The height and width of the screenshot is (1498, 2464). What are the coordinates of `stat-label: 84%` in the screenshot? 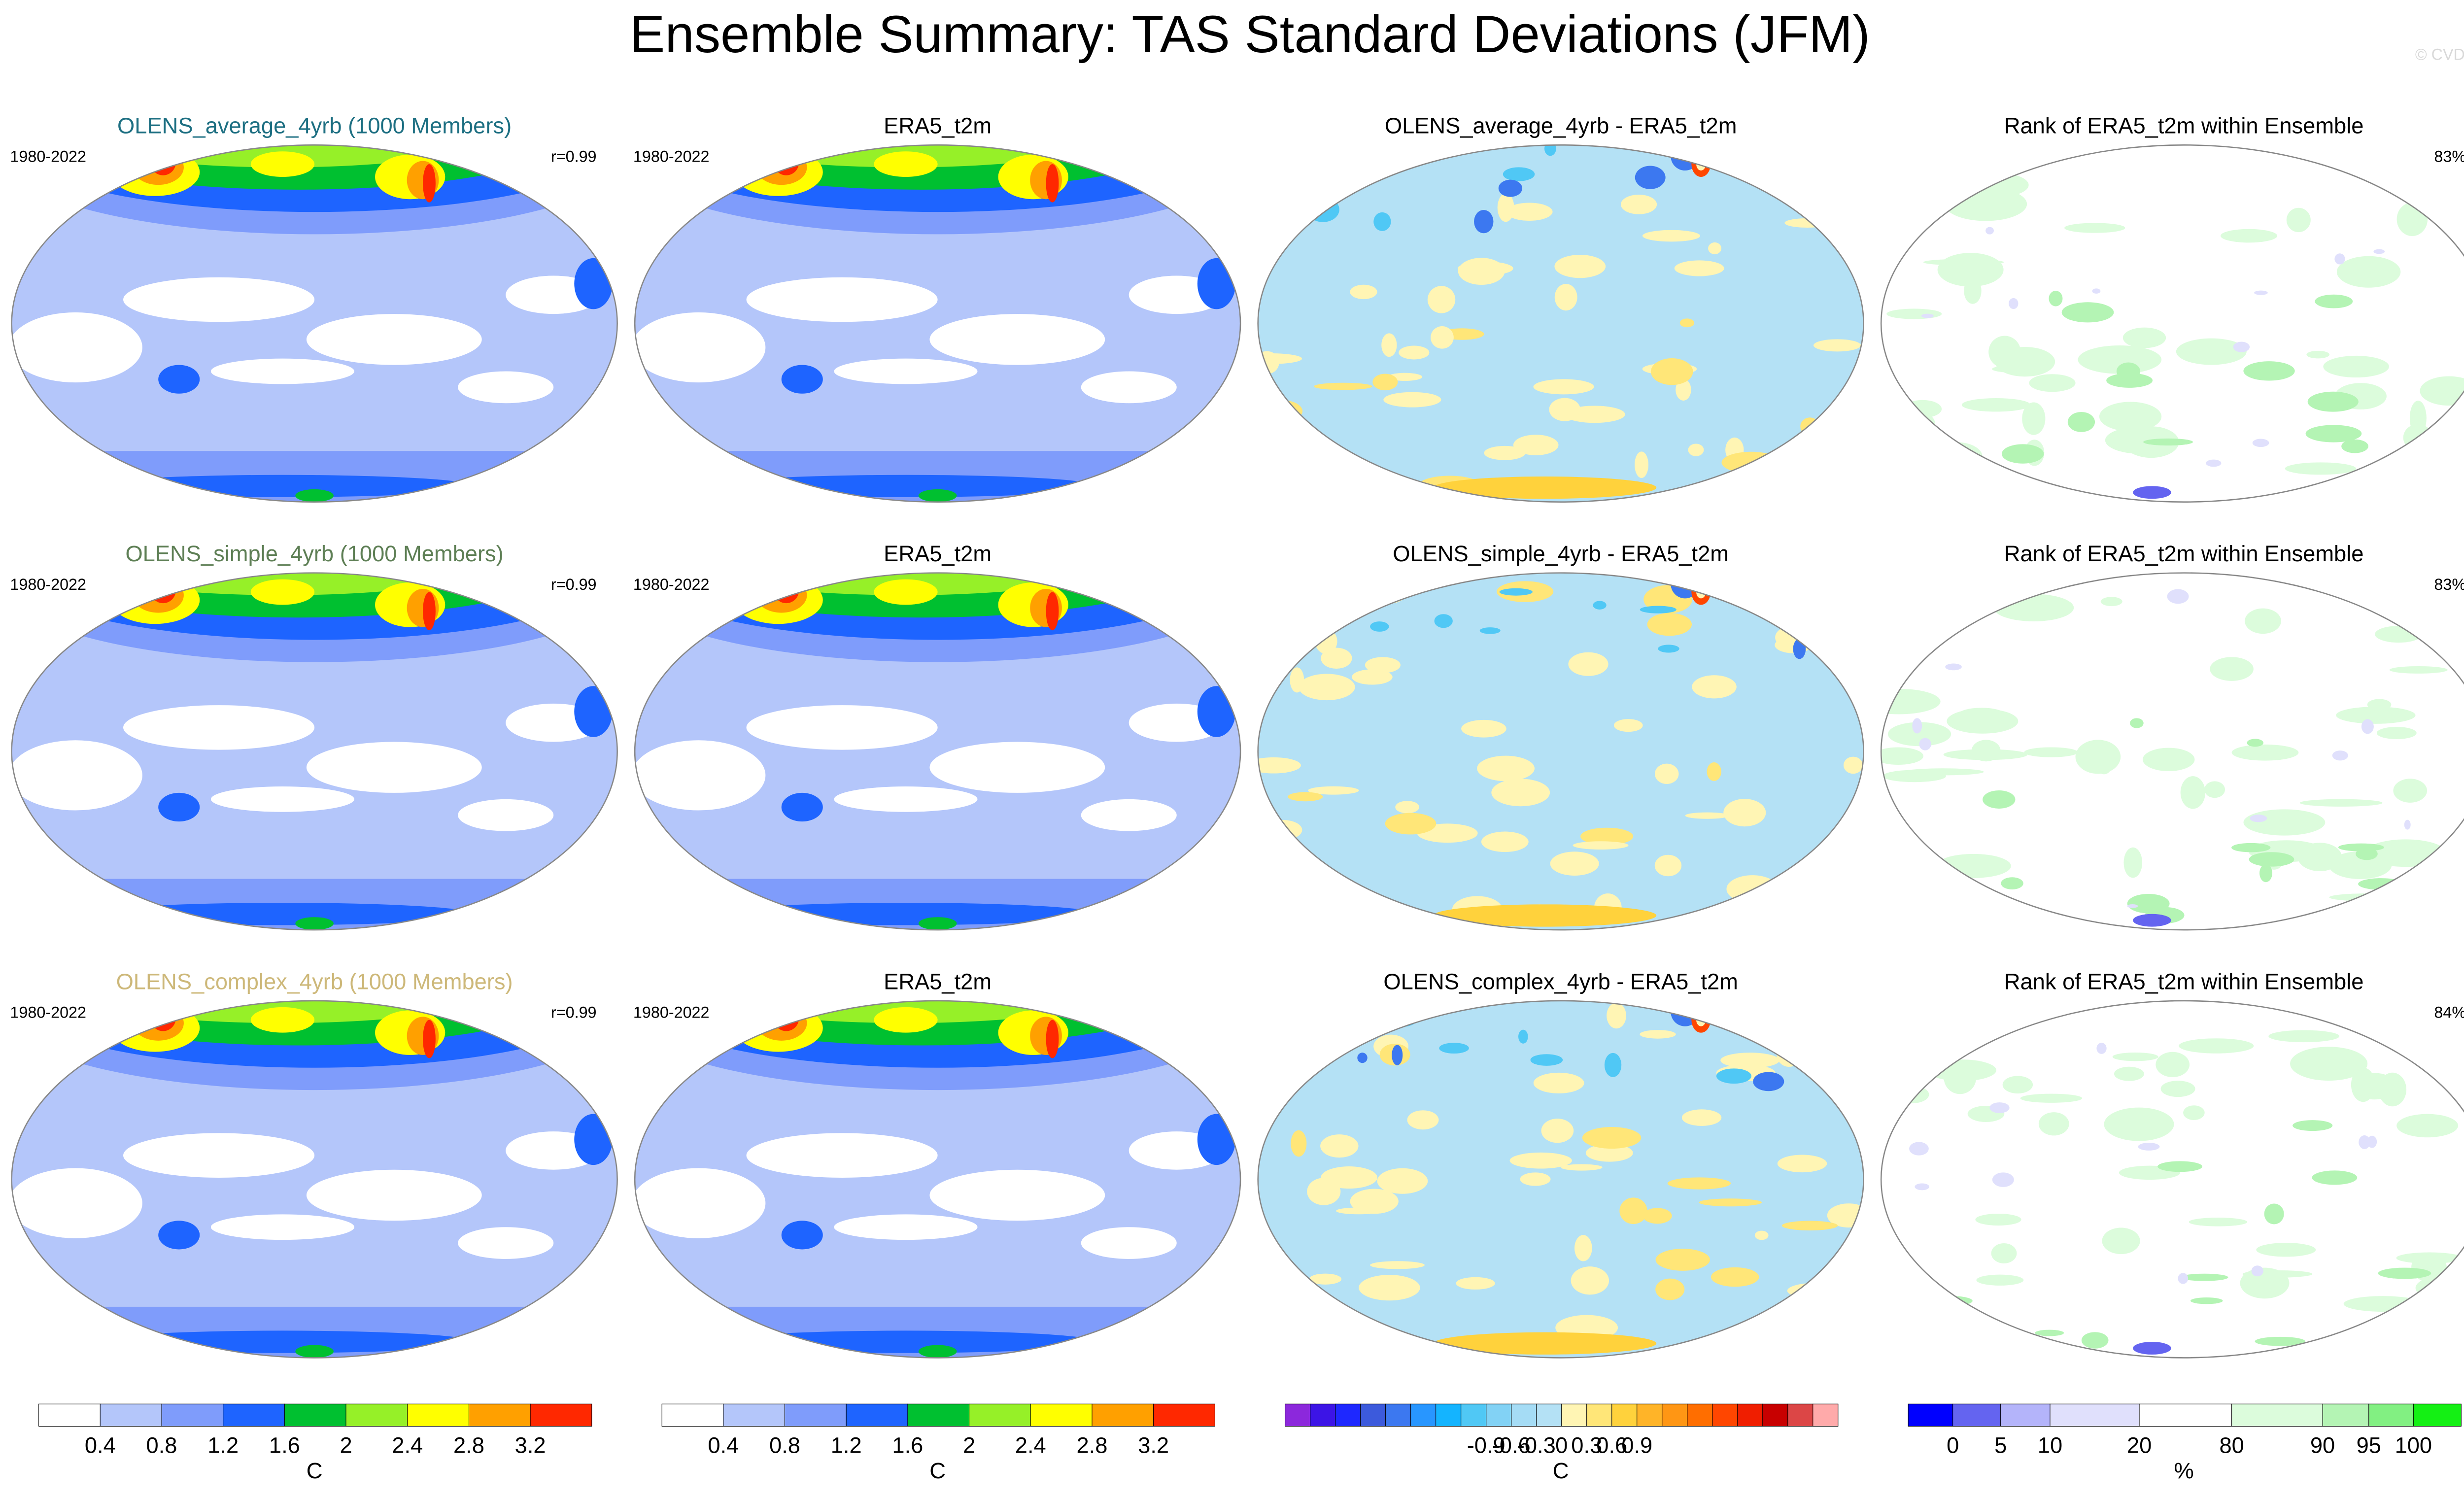 It's located at (2449, 1012).